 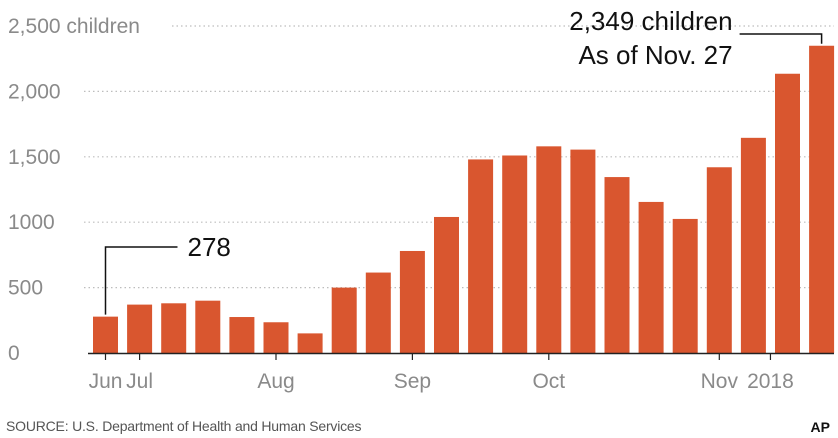 I want to click on x-tick-label: Oct, so click(x=548, y=381).